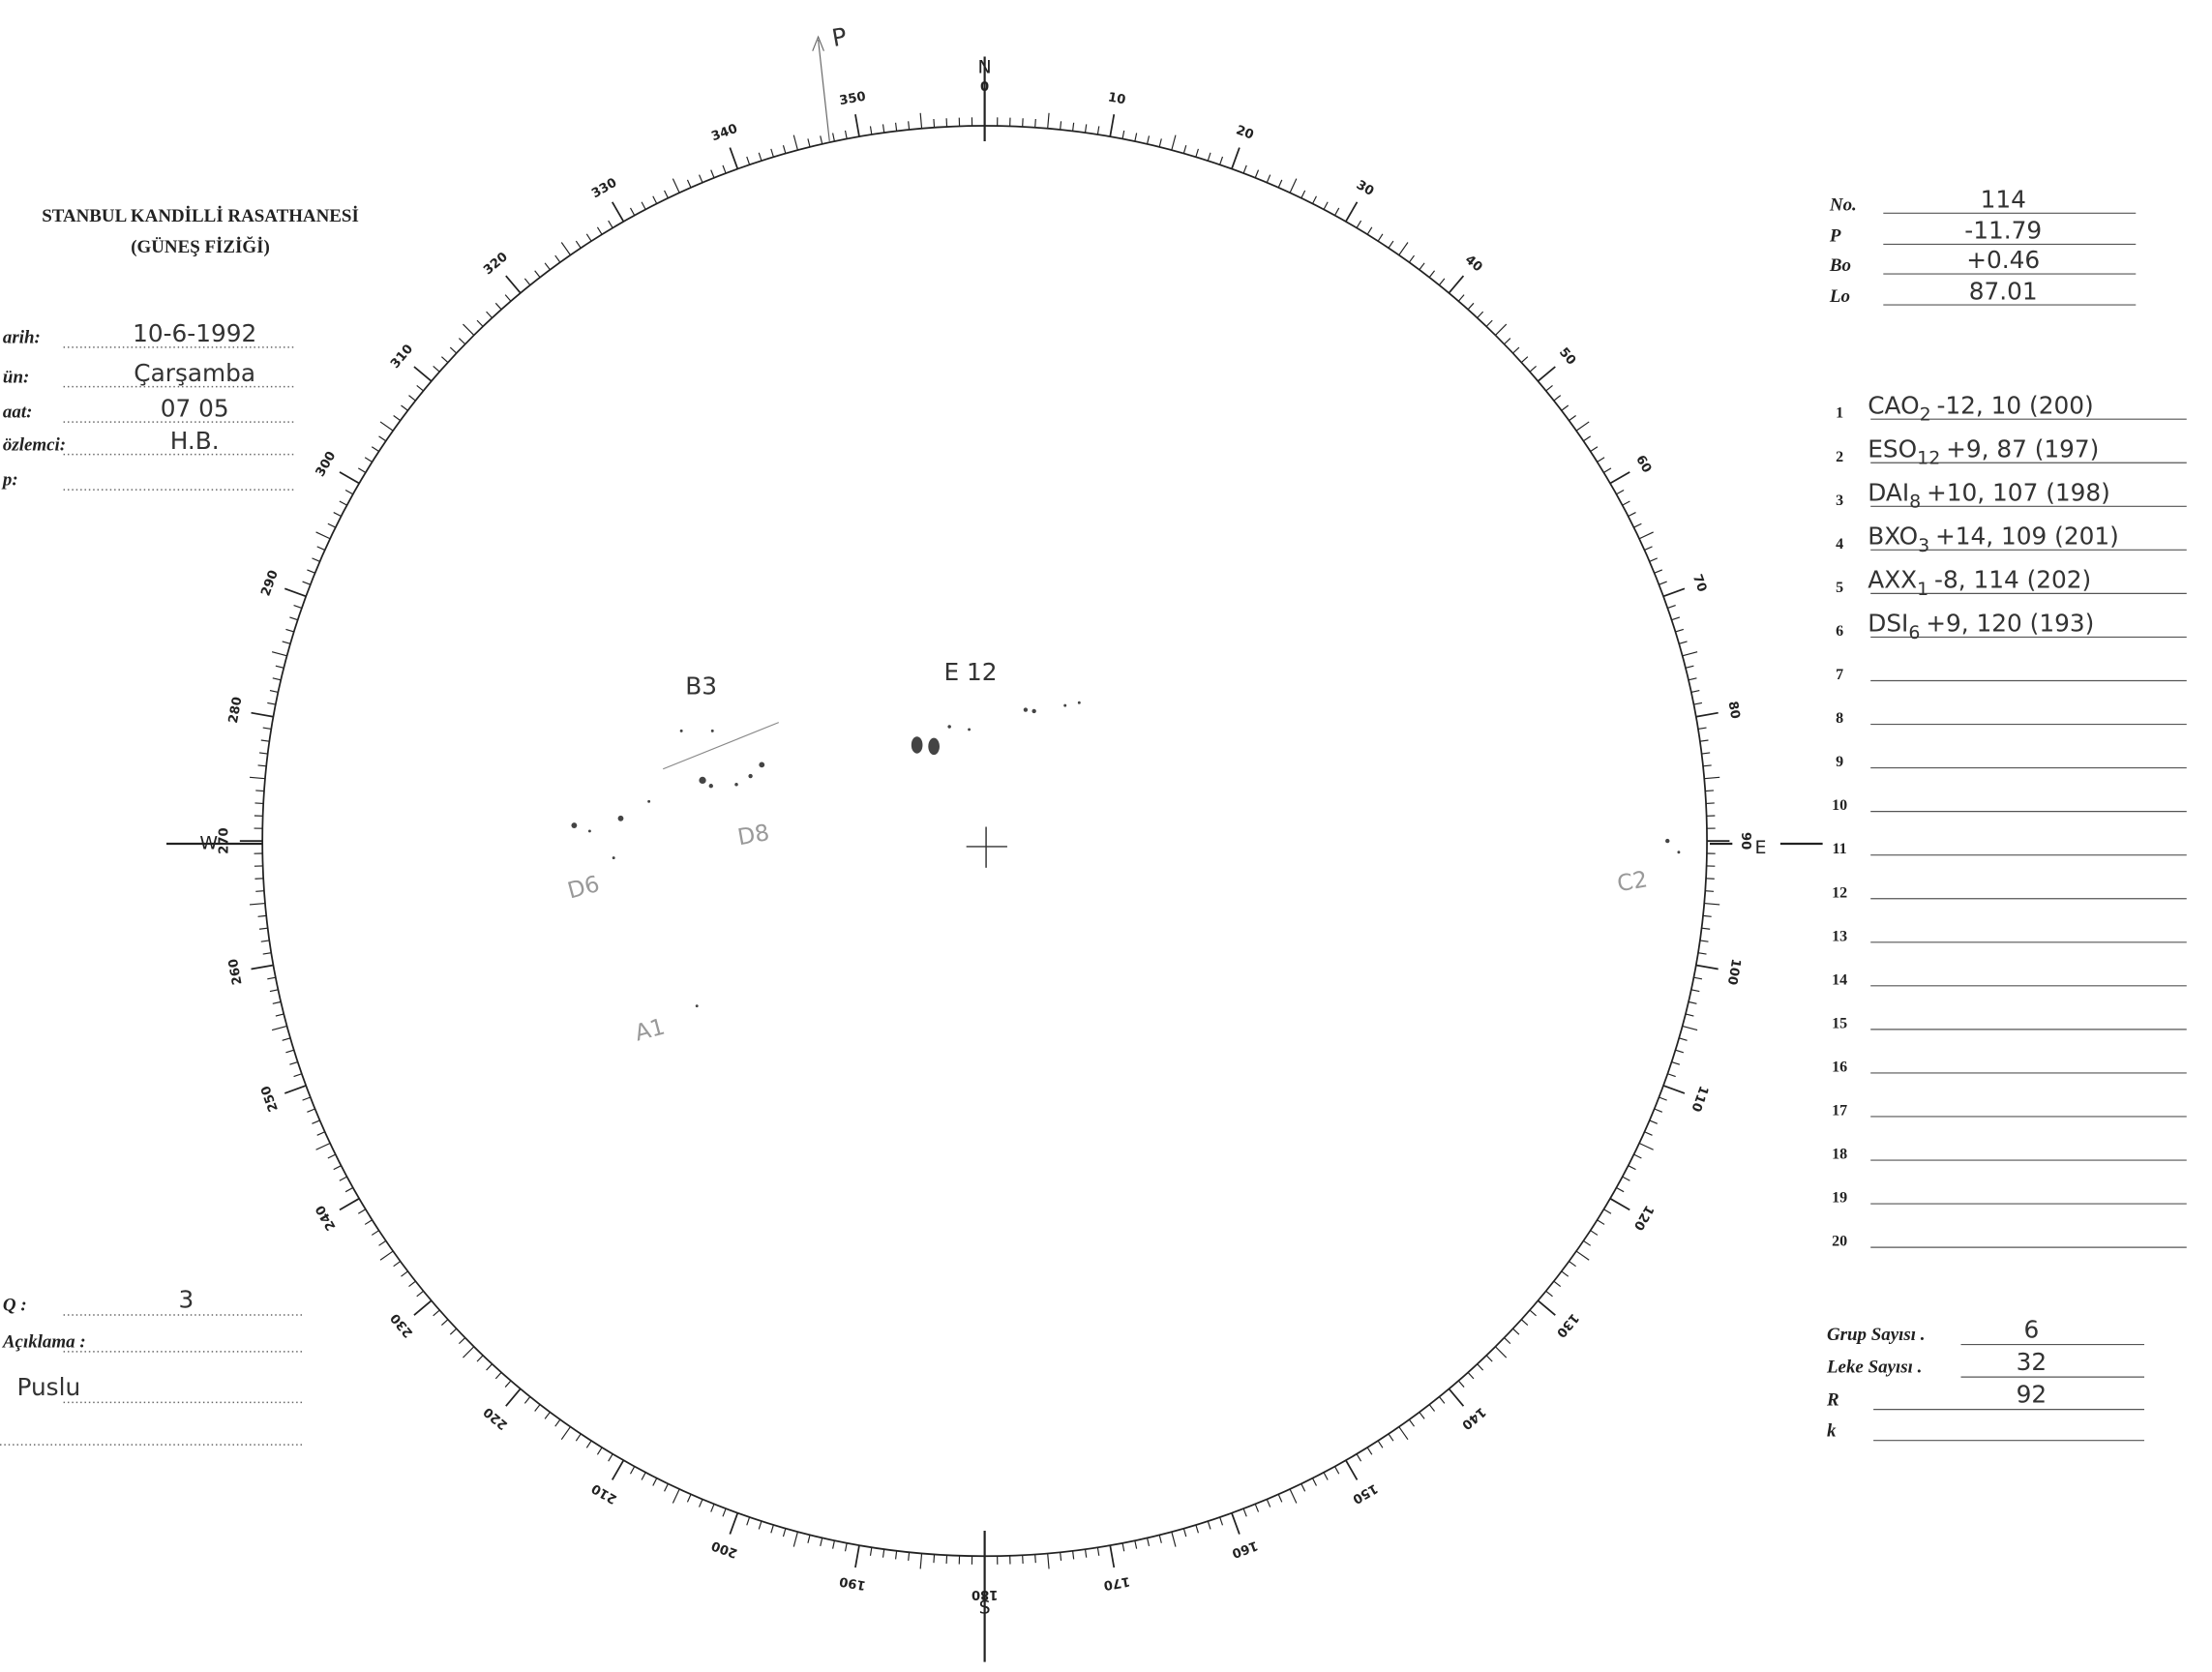 Image resolution: width=2212 pixels, height=1672 pixels. What do you see at coordinates (1734, 711) in the screenshot?
I see `degree-label: 80` at bounding box center [1734, 711].